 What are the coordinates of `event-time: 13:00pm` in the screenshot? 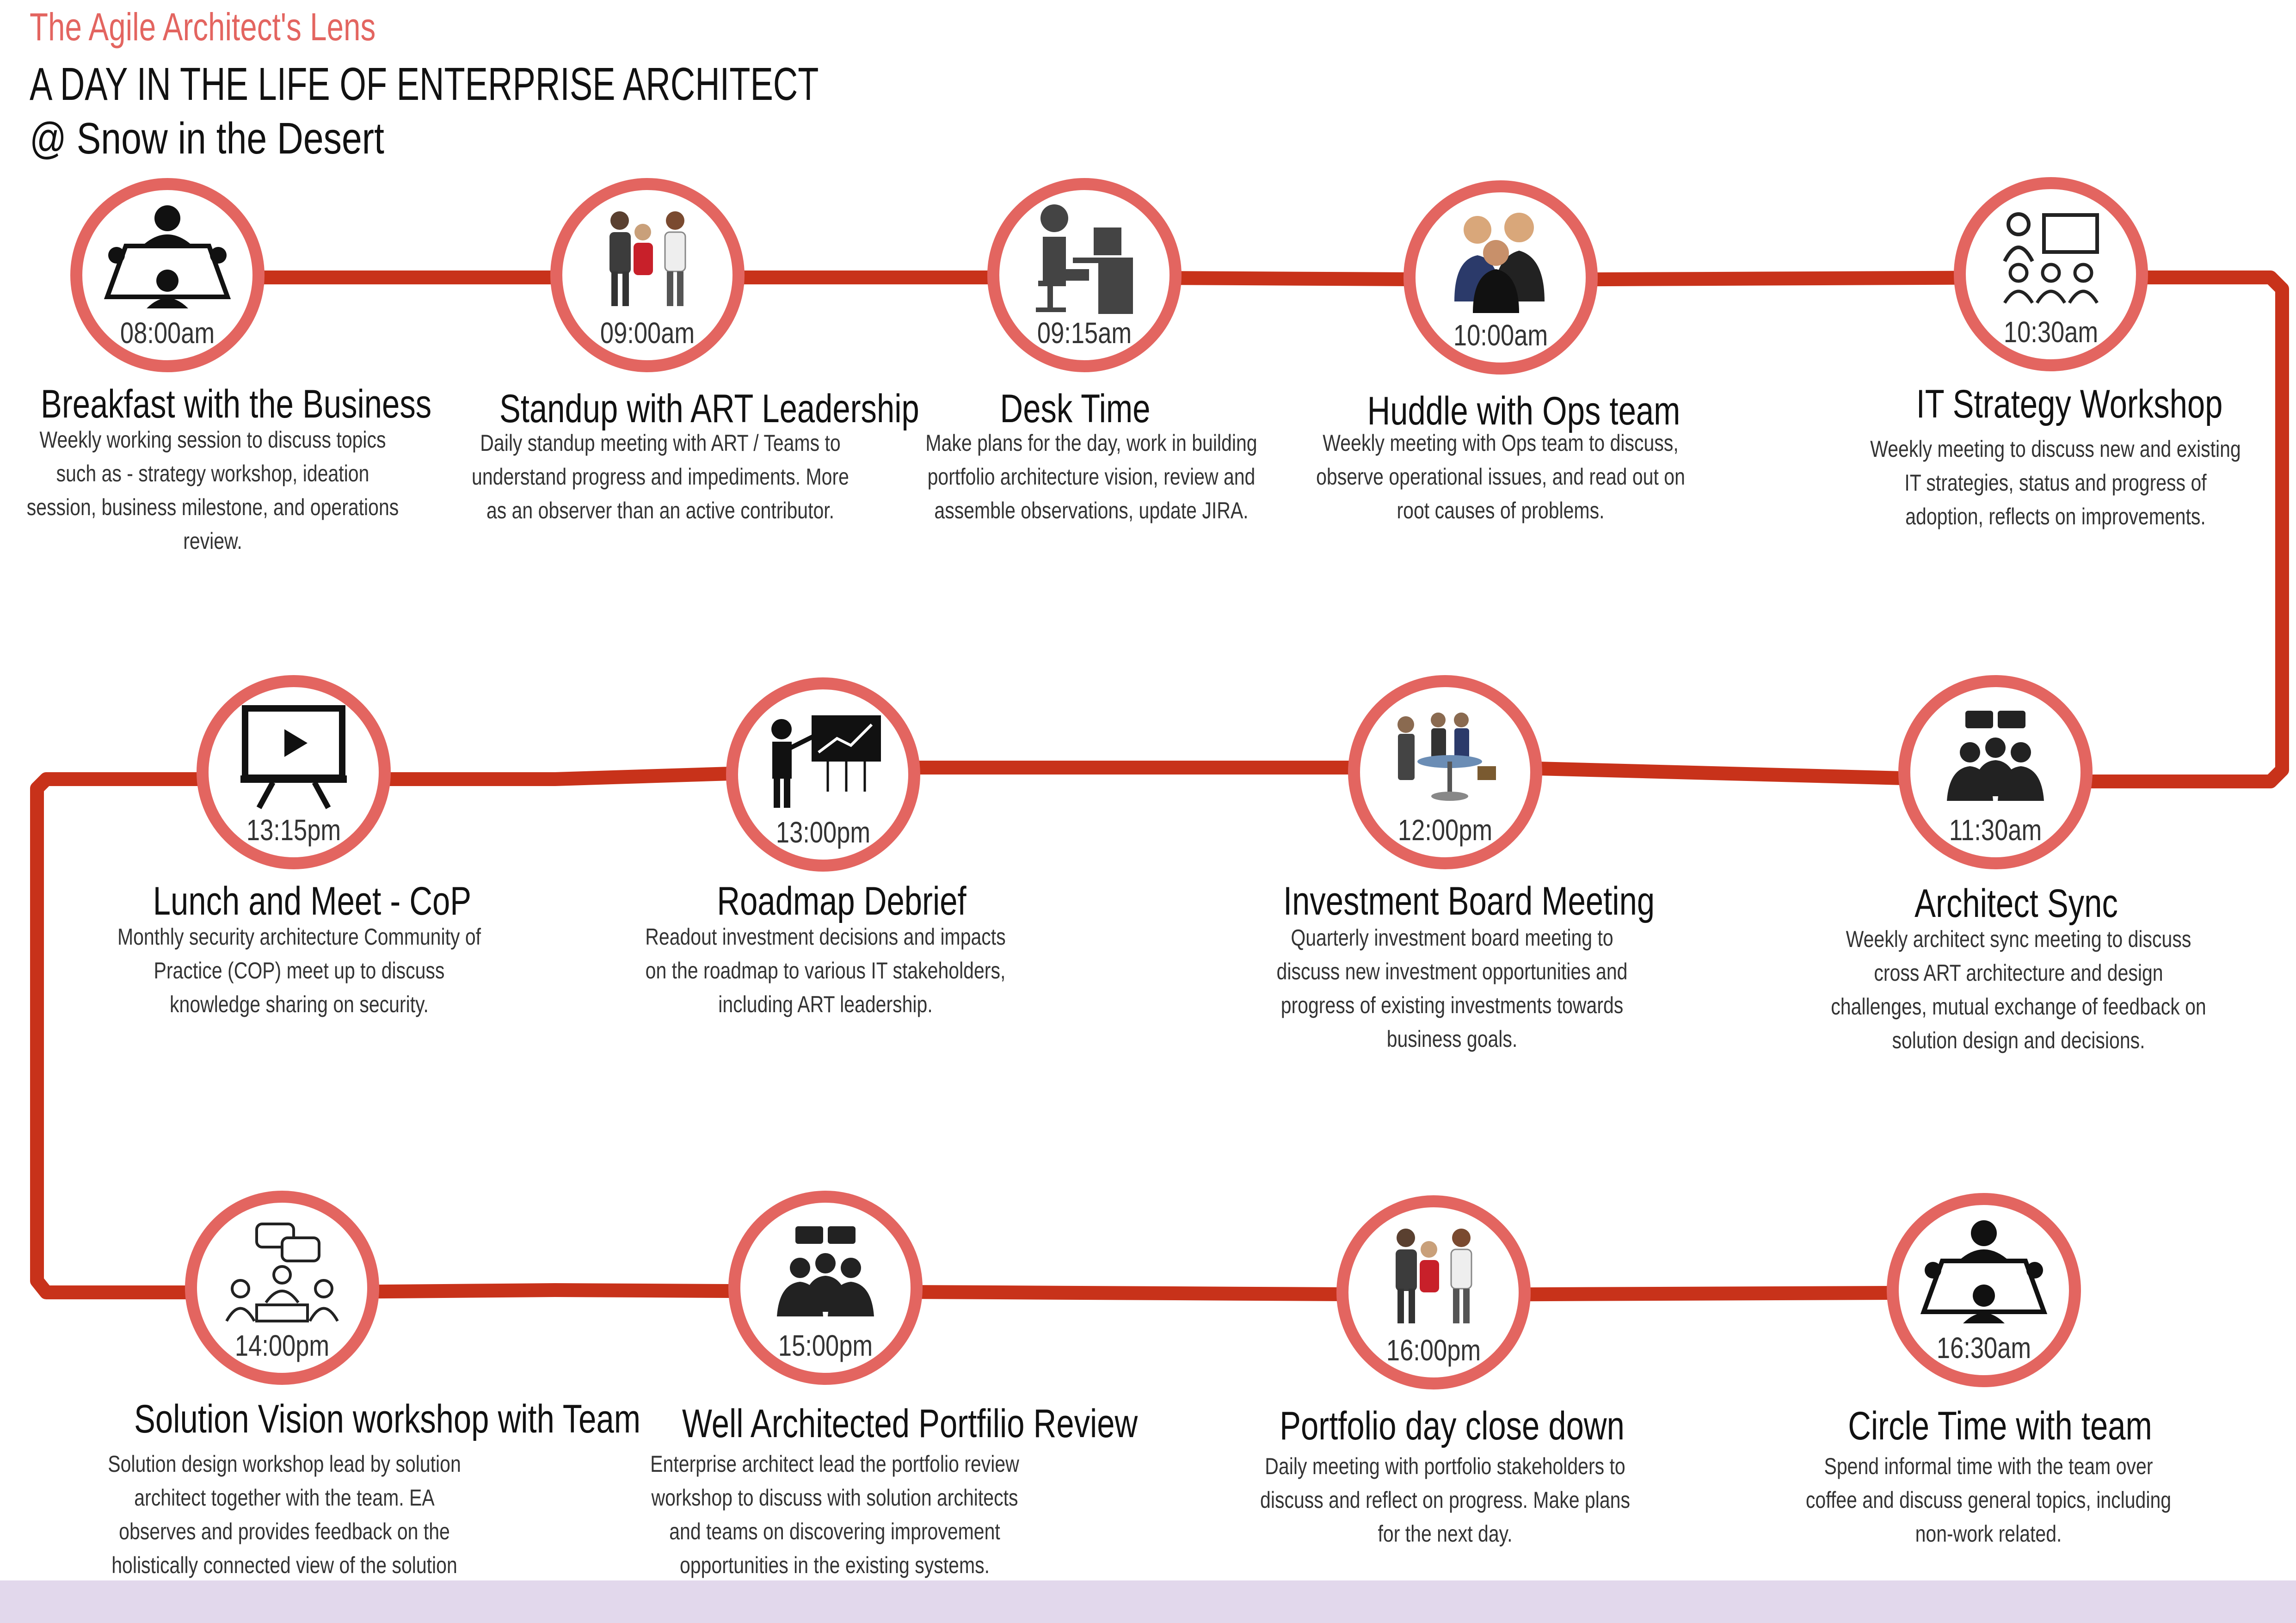 It's located at (824, 832).